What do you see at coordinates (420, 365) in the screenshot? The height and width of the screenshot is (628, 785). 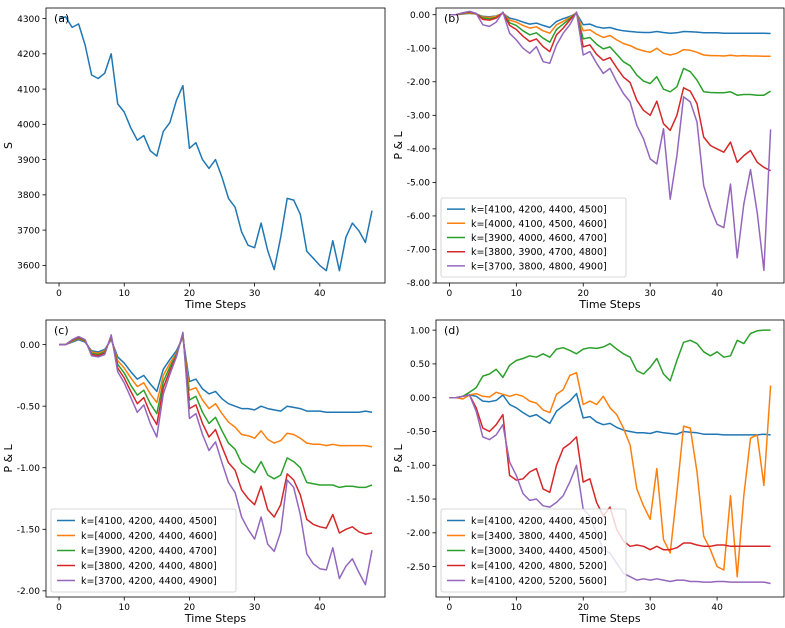 I see `y-tick-label: 0.50` at bounding box center [420, 365].